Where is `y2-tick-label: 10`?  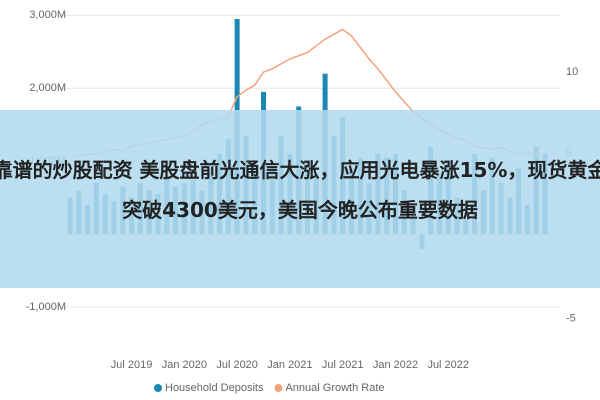 y2-tick-label: 10 is located at coordinates (572, 72).